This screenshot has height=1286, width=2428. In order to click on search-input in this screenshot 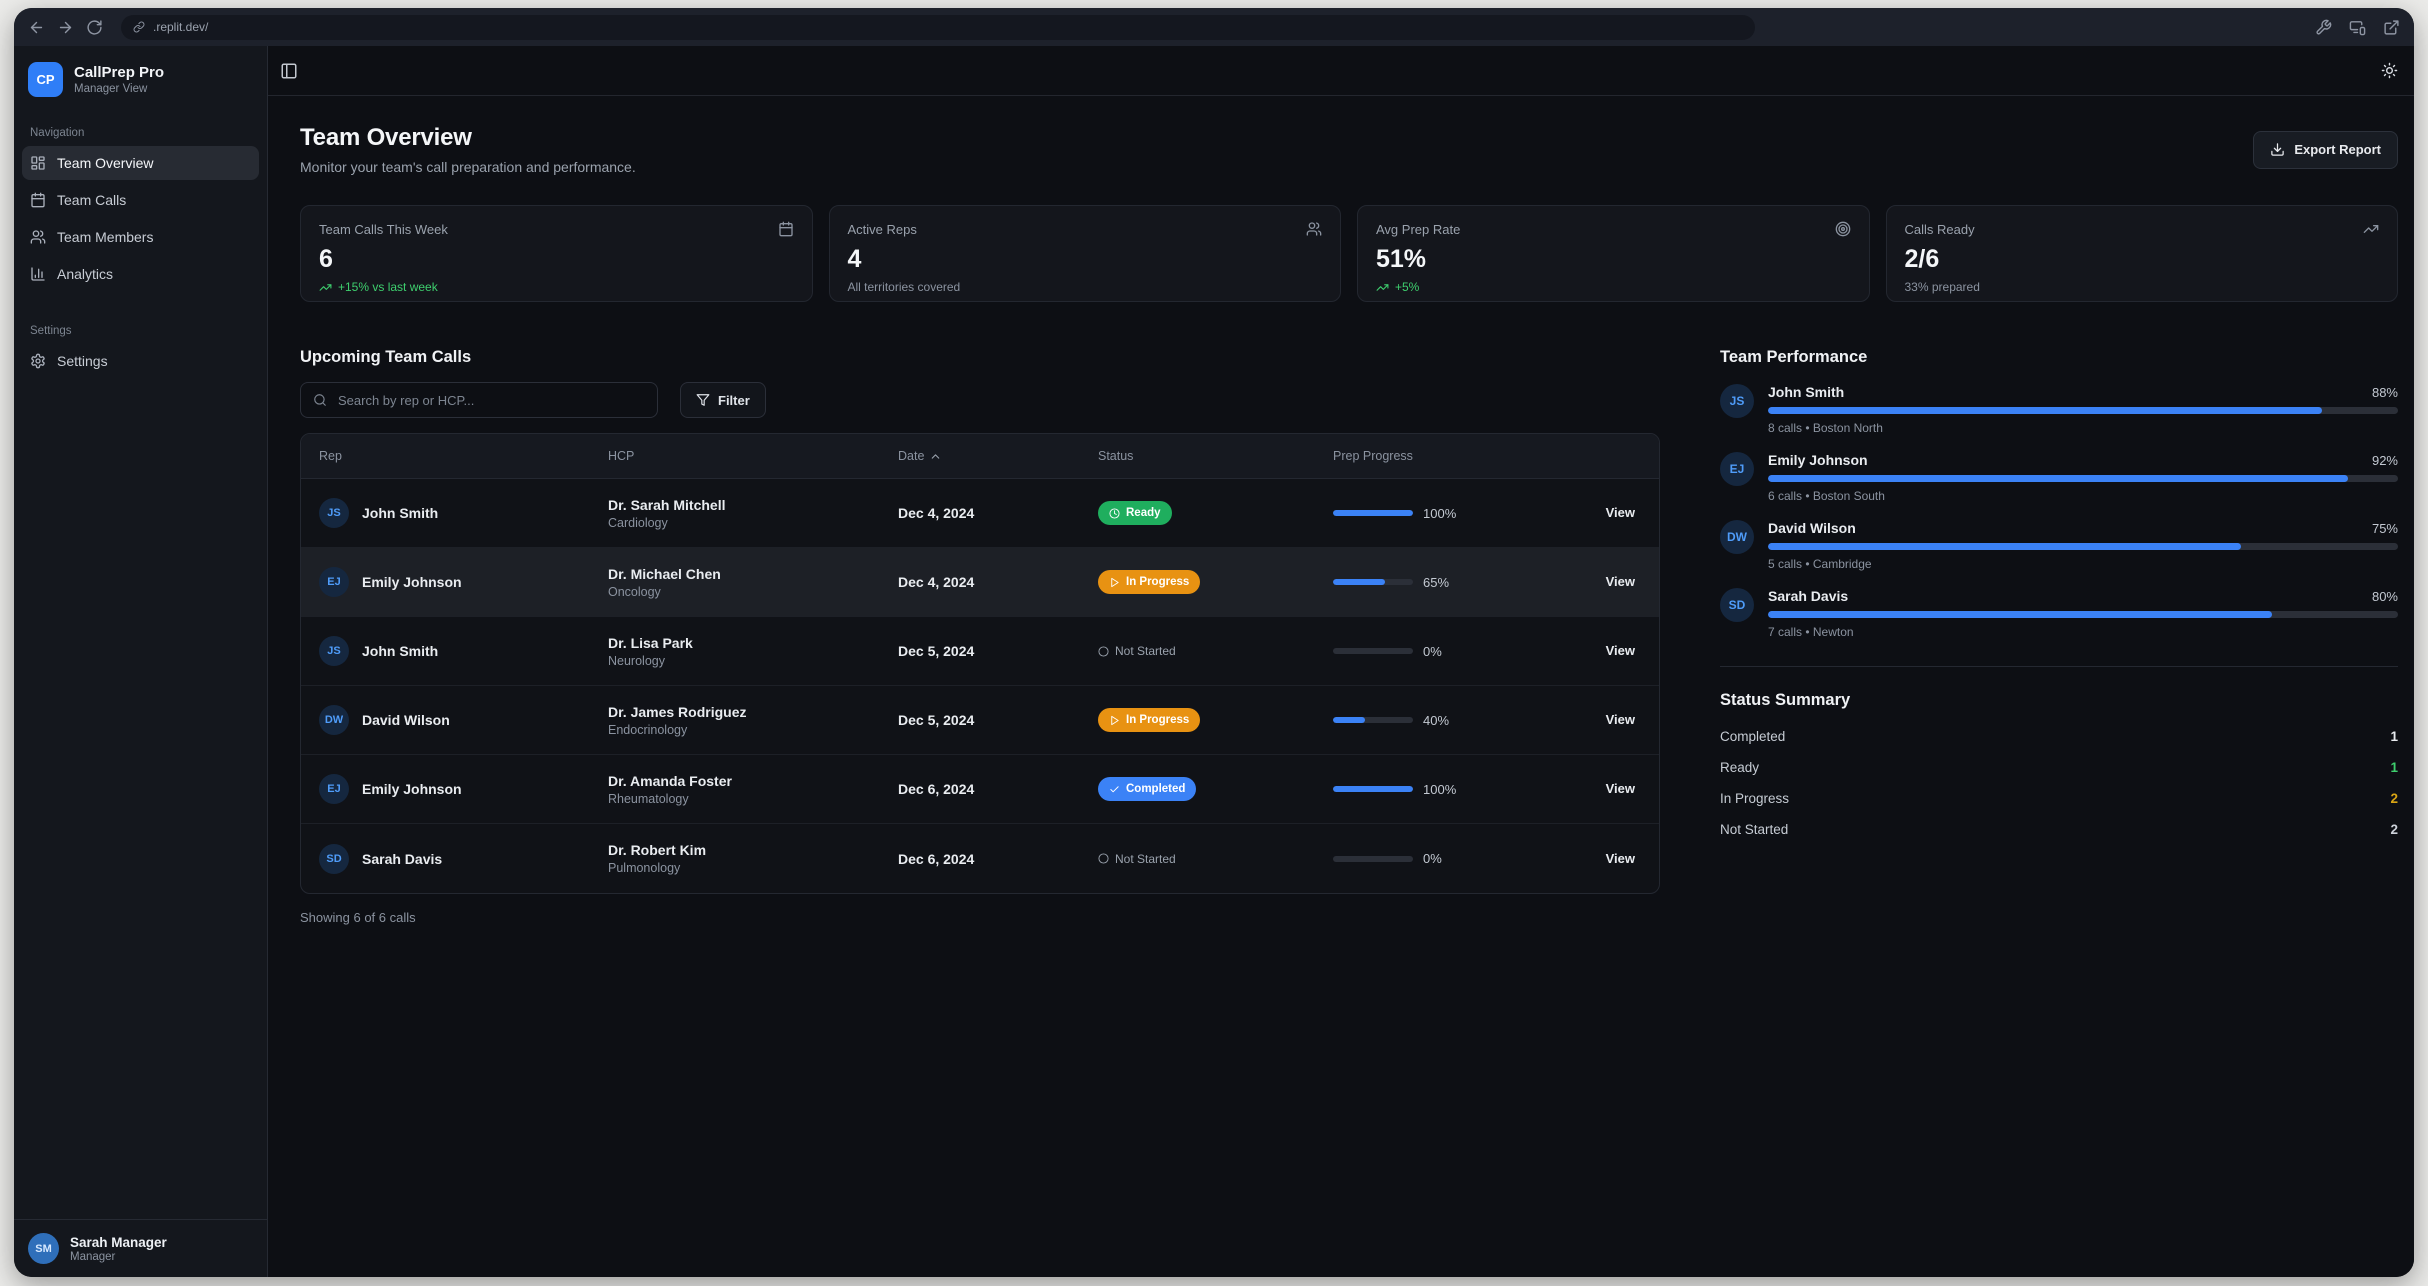, I will do `click(490, 400)`.